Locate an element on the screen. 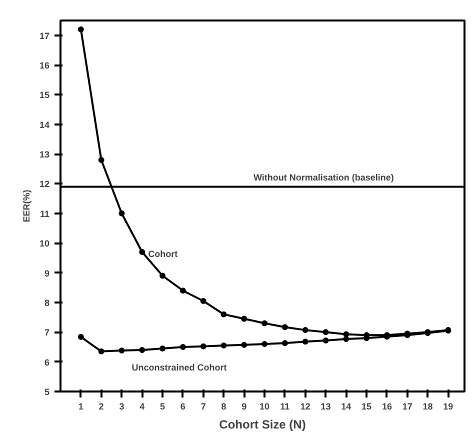 Image resolution: width=474 pixels, height=434 pixels. y-tick-label: 5 is located at coordinates (47, 392).